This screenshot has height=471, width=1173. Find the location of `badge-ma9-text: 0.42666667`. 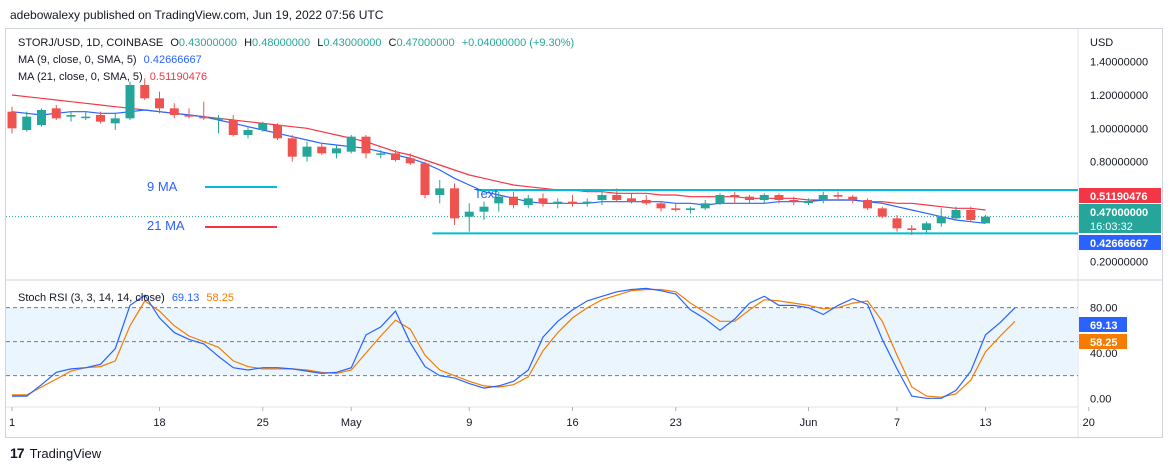

badge-ma9-text: 0.42666667 is located at coordinates (1119, 244).